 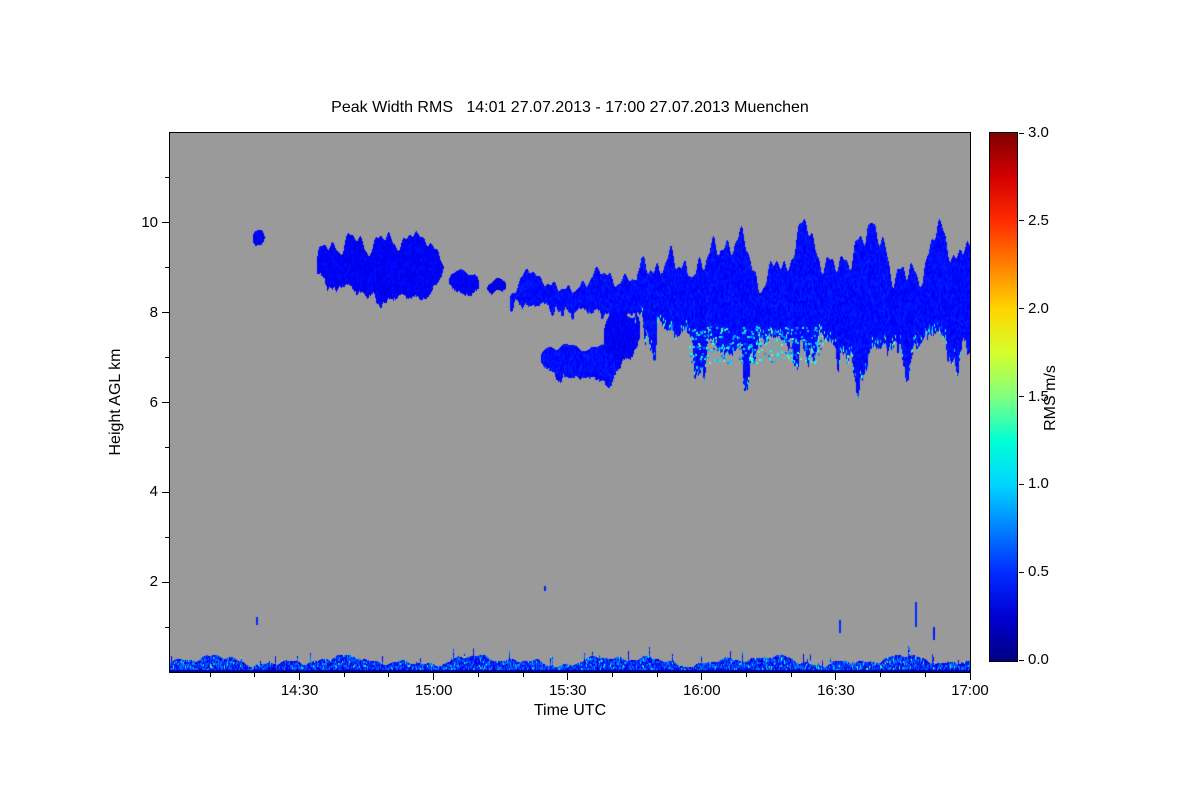 What do you see at coordinates (970, 690) in the screenshot?
I see `x-tick-label: 17:00` at bounding box center [970, 690].